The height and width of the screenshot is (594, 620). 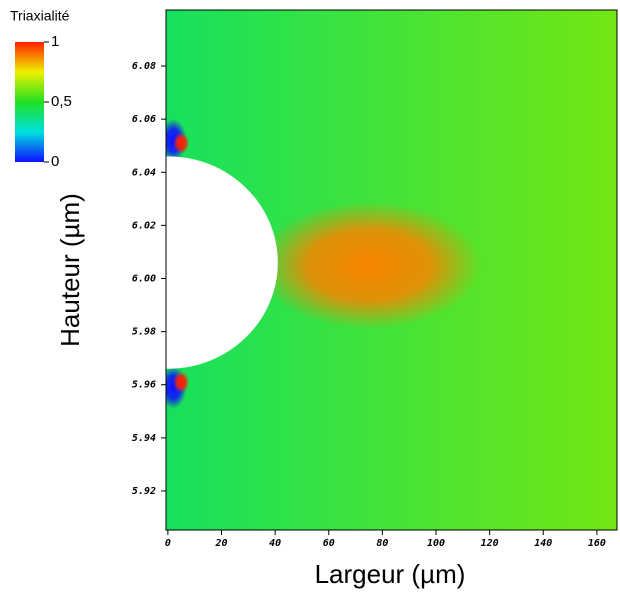 What do you see at coordinates (144, 119) in the screenshot?
I see `y-tick-label: 6.06` at bounding box center [144, 119].